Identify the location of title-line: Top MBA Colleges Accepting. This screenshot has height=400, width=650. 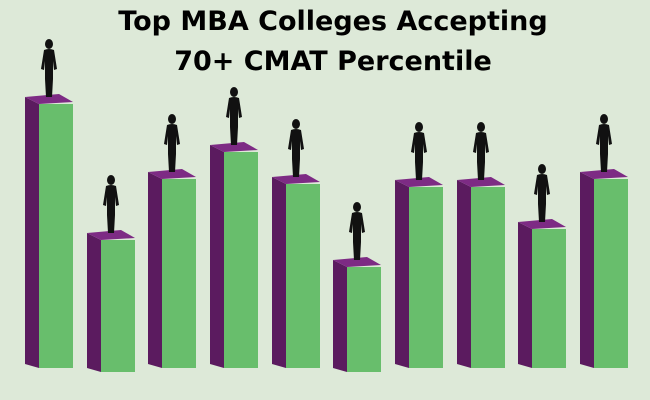
(332, 21).